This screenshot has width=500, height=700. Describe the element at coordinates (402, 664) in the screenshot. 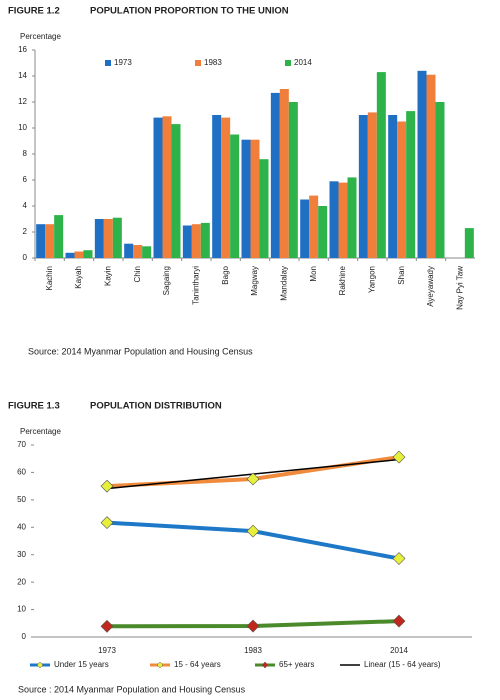

I see `legend-label: Linear (15 - 64 years)` at that location.